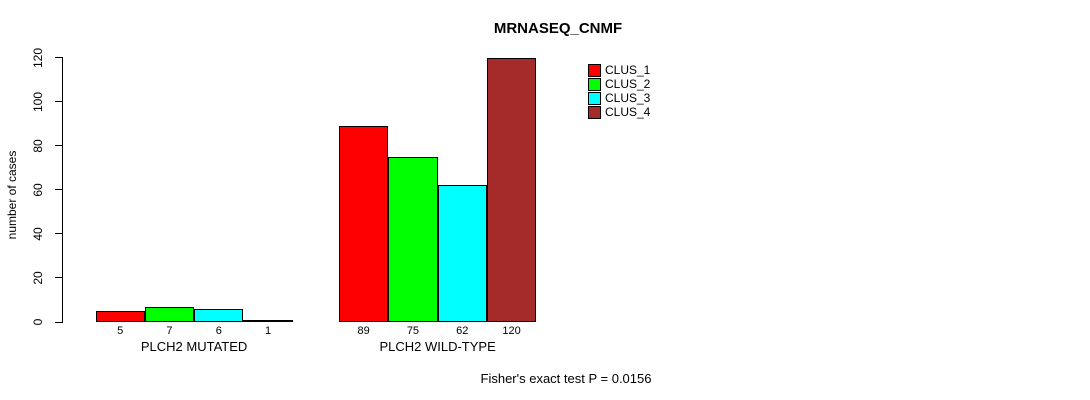  Describe the element at coordinates (218, 331) in the screenshot. I see `bar-value-label: 6` at that location.